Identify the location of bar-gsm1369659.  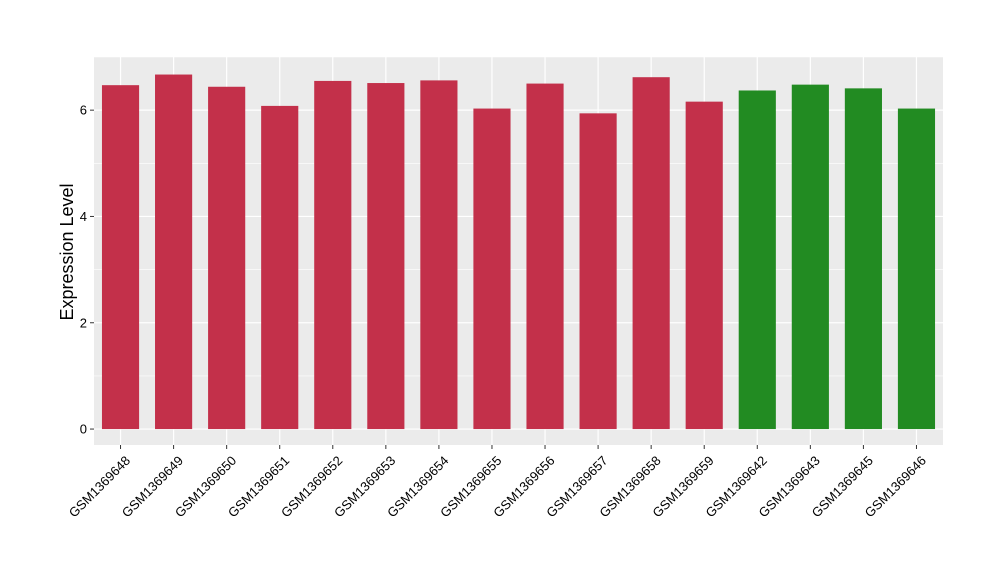
(704, 265).